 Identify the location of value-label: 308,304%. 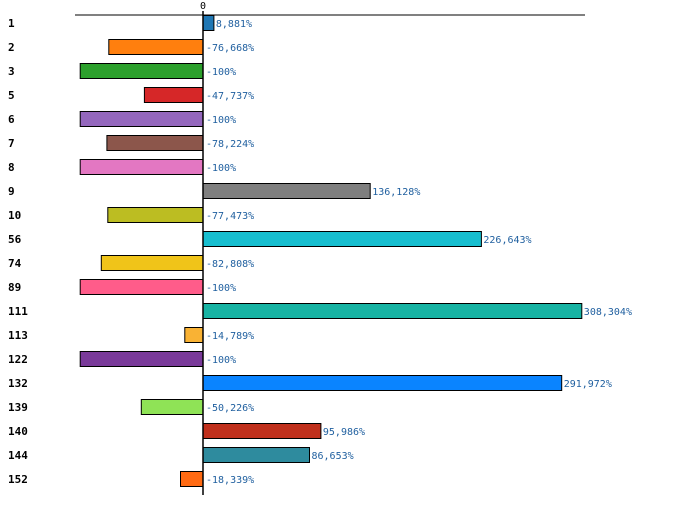
(608, 312).